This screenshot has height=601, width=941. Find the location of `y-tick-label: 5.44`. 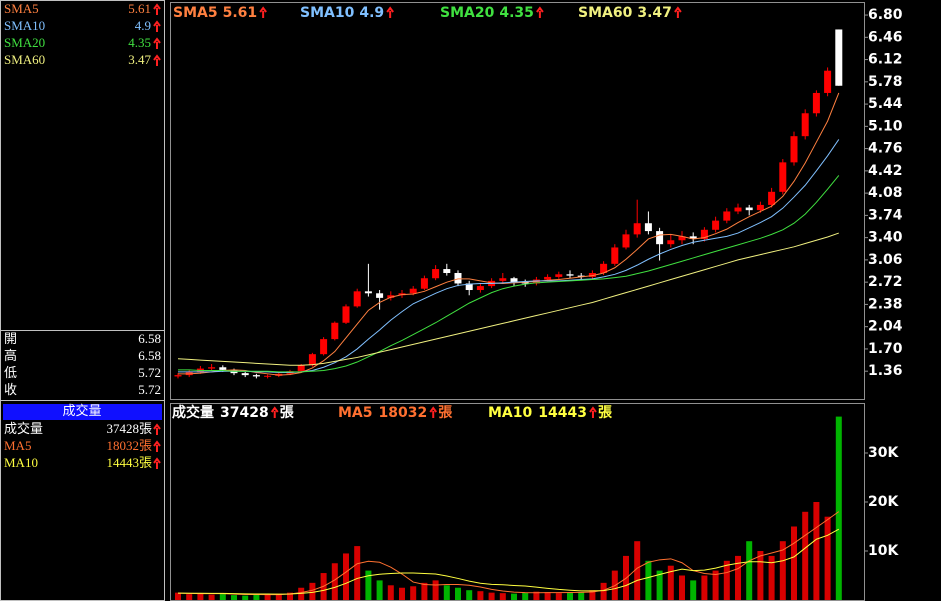

y-tick-label: 5.44 is located at coordinates (885, 104).